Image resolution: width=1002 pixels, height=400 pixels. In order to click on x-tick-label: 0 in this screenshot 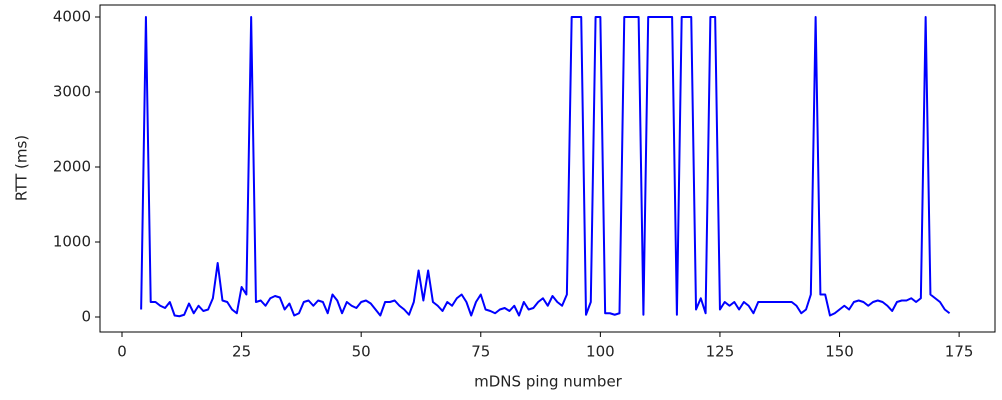, I will do `click(122, 352)`.